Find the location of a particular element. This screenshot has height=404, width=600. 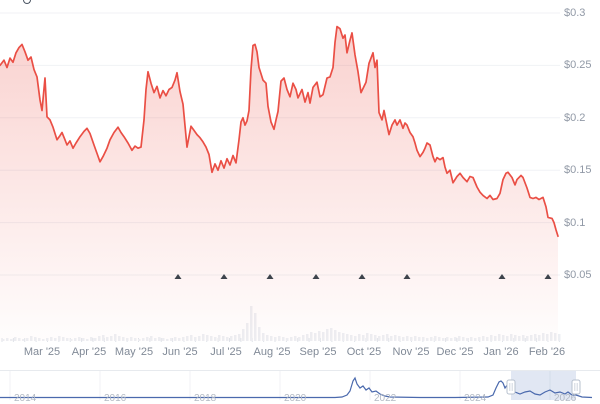

navigator-handle-right is located at coordinates (576, 387).